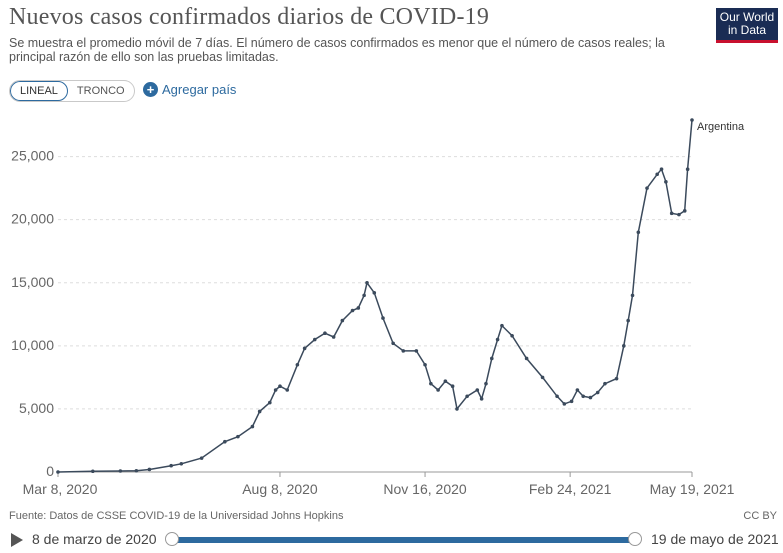 This screenshot has width=783, height=553. I want to click on x-tick-label: Nov 16, 2020, so click(424, 489).